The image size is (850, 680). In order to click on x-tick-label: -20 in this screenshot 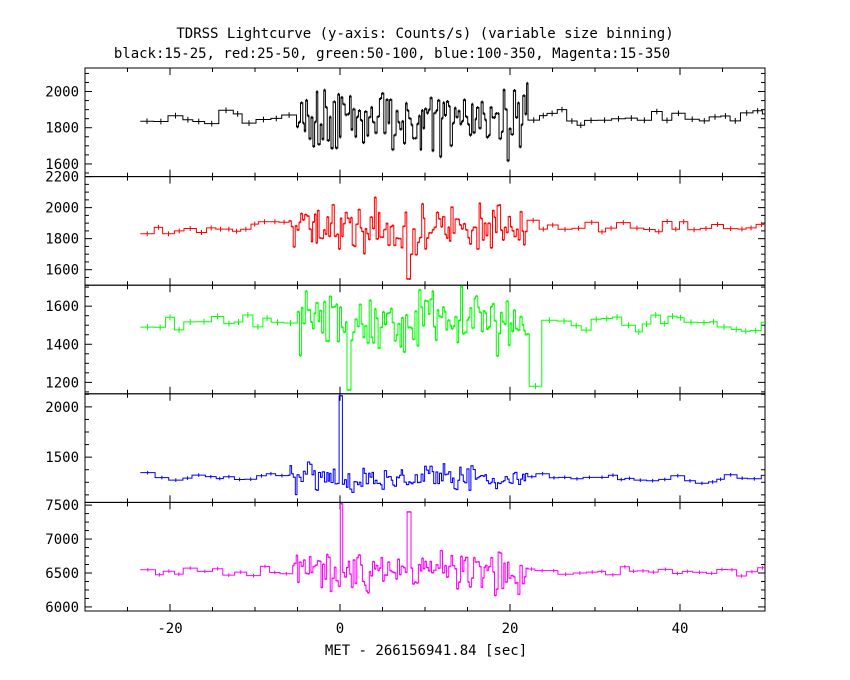, I will do `click(169, 629)`.